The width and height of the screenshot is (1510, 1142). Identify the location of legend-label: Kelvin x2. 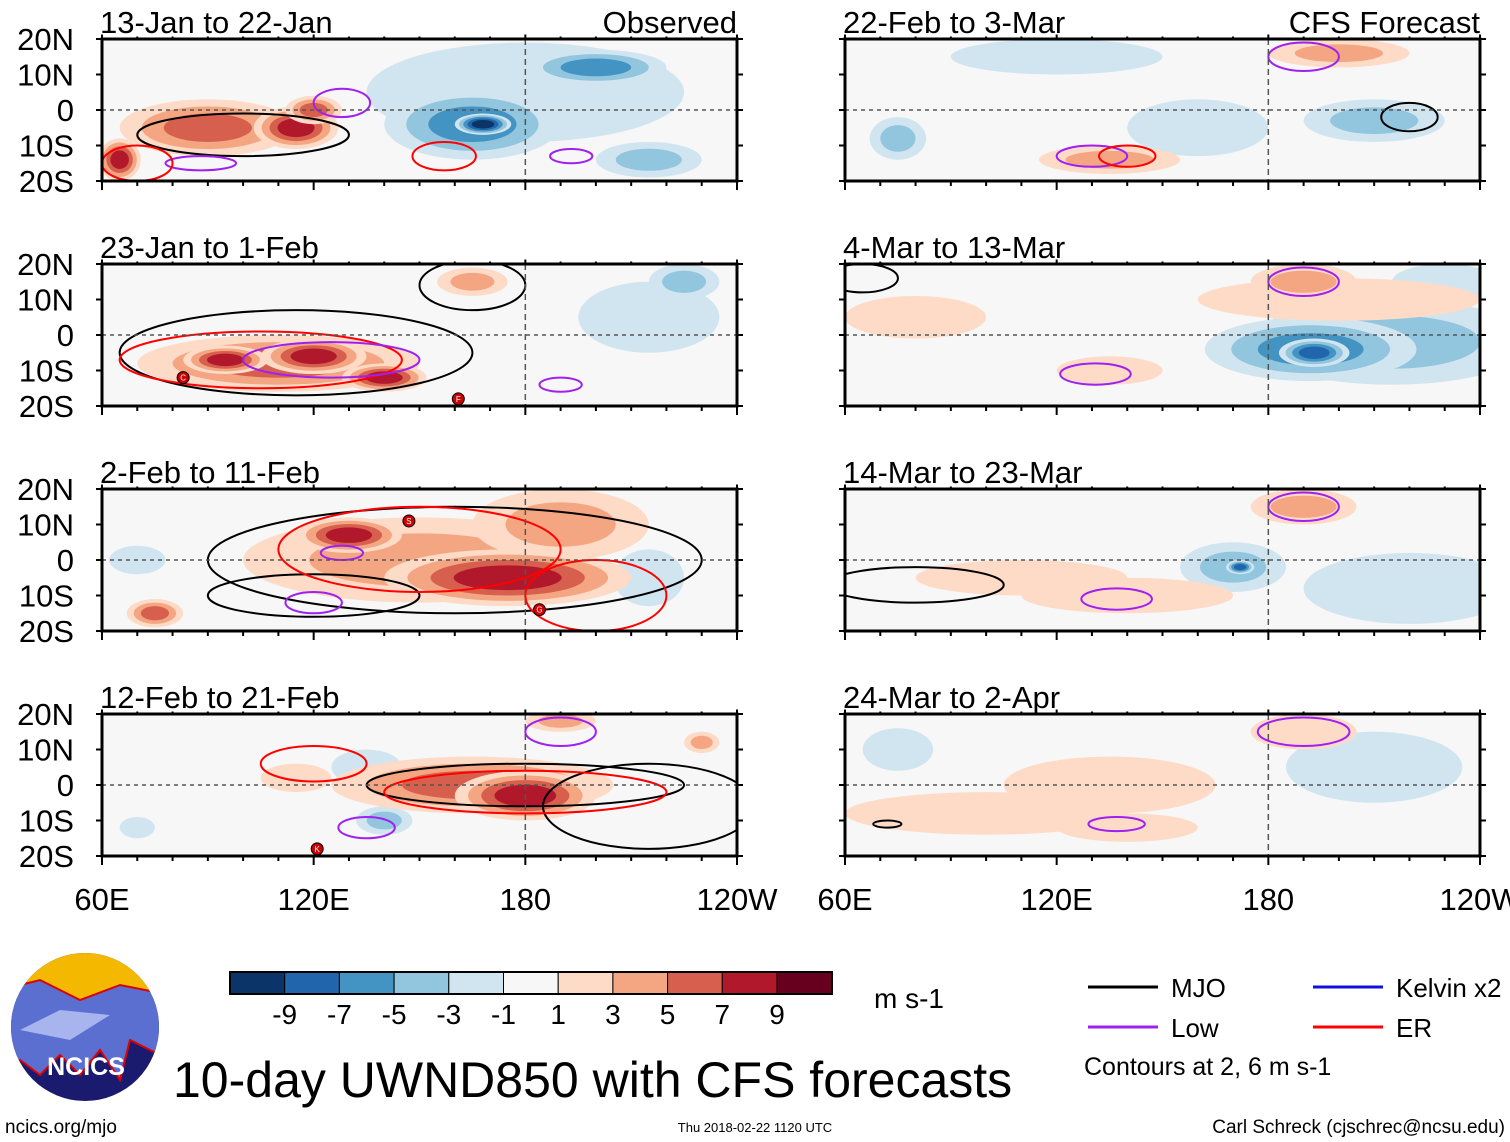
(1449, 988).